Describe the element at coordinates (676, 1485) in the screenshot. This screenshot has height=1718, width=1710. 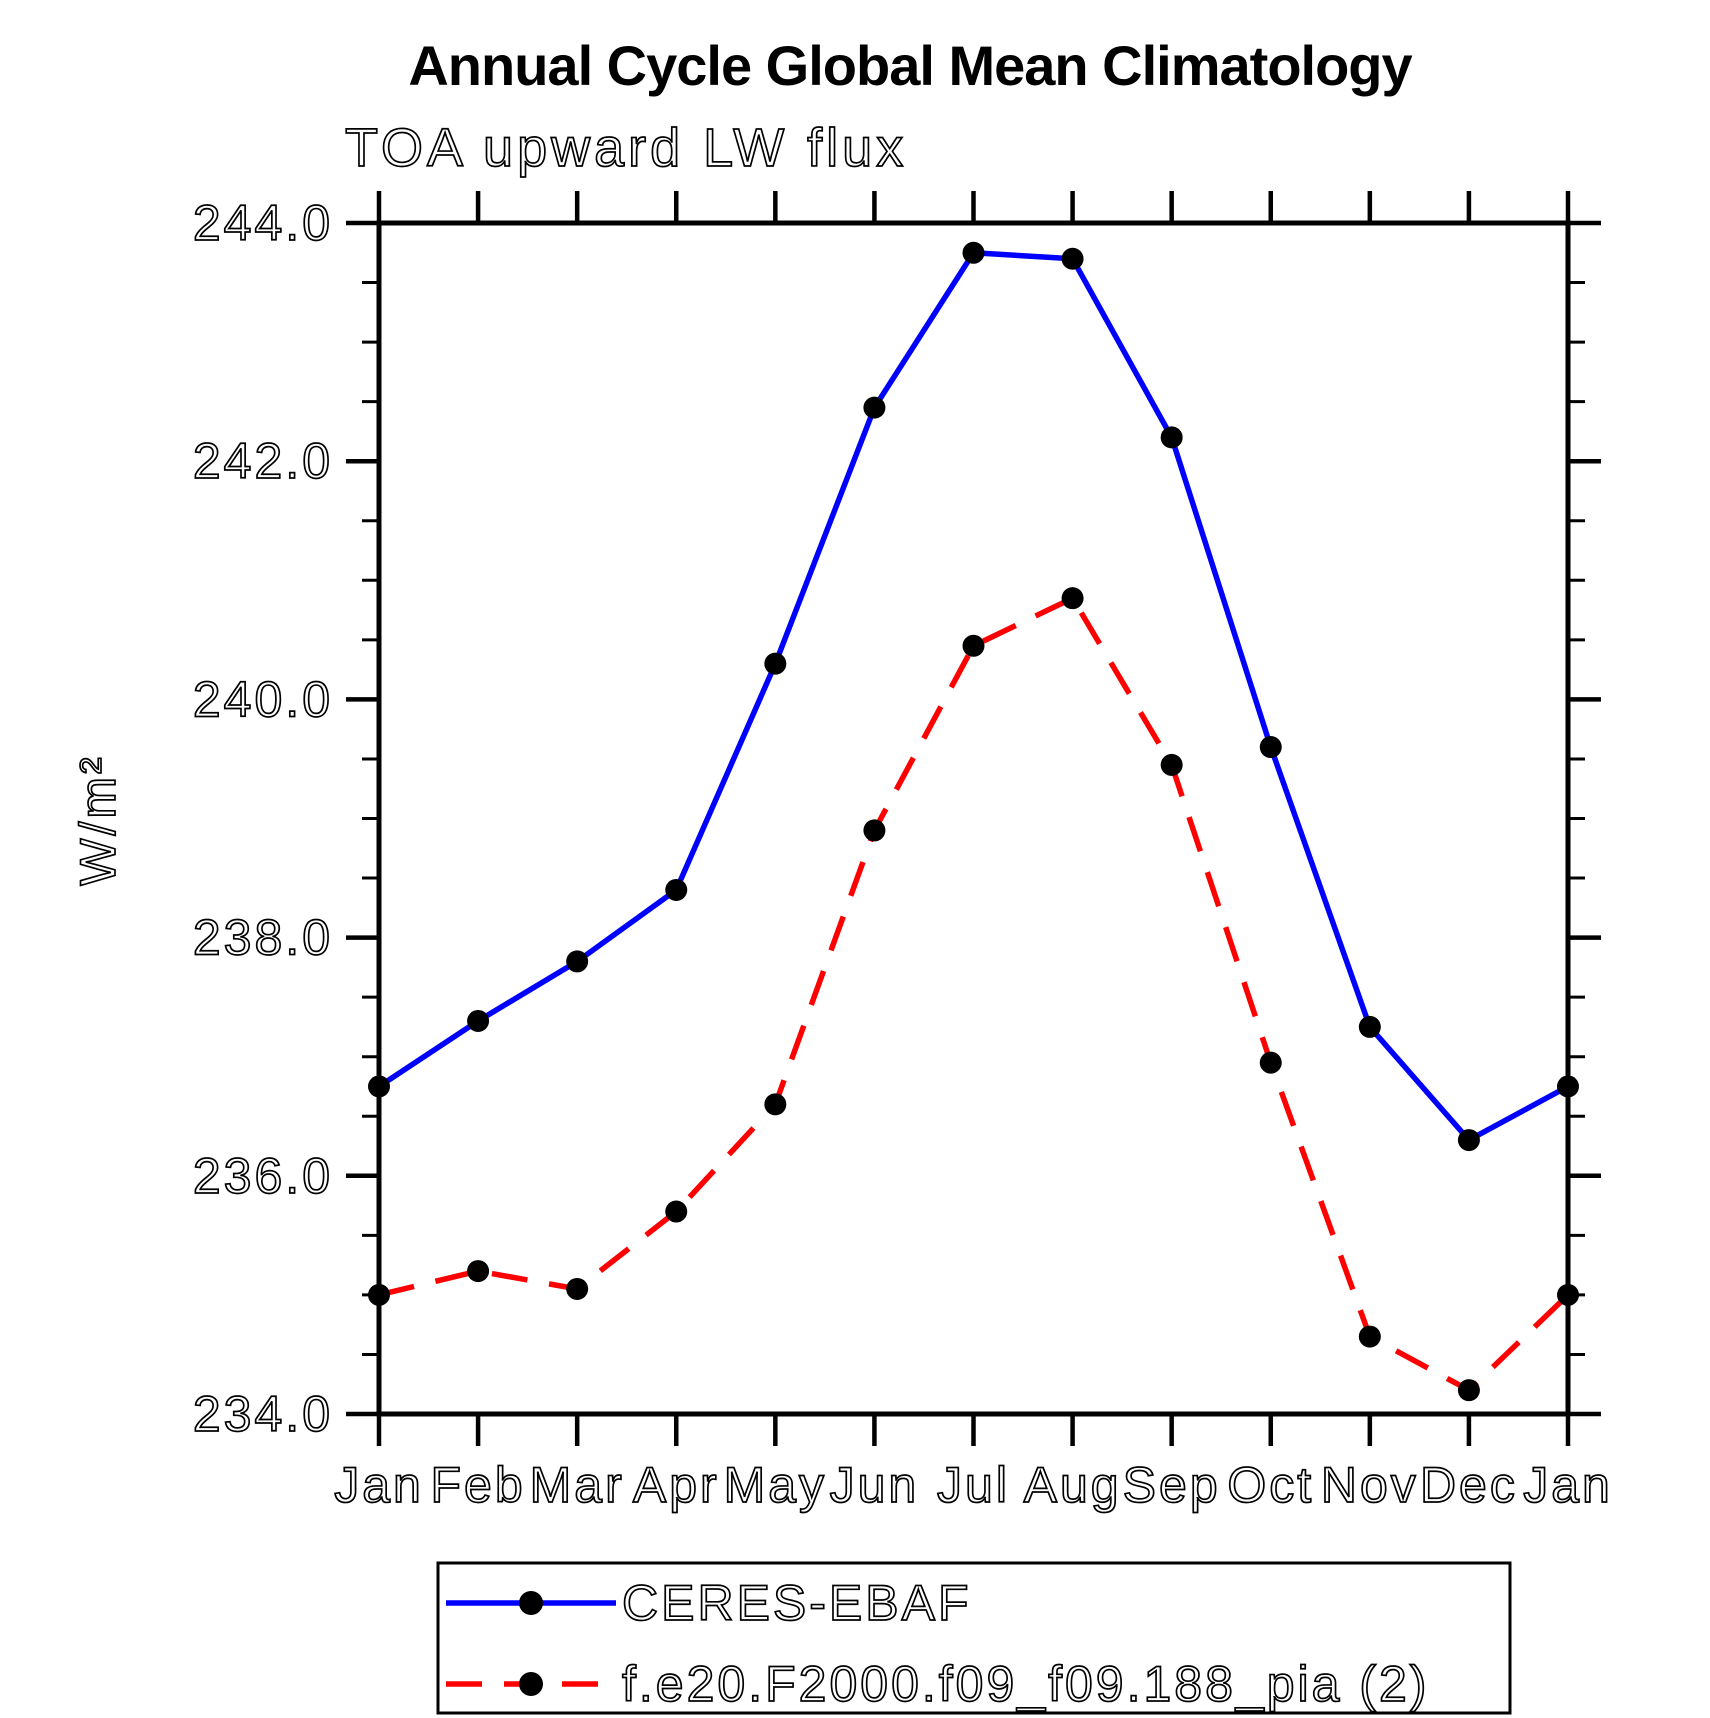
I see `x-axis-tick-label: Apr` at that location.